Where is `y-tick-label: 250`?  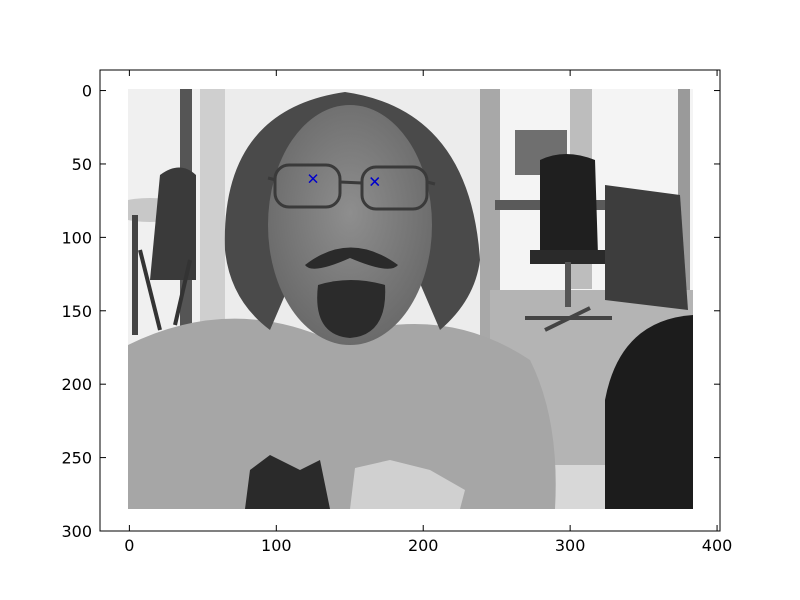 y-tick-label: 250 is located at coordinates (76, 458).